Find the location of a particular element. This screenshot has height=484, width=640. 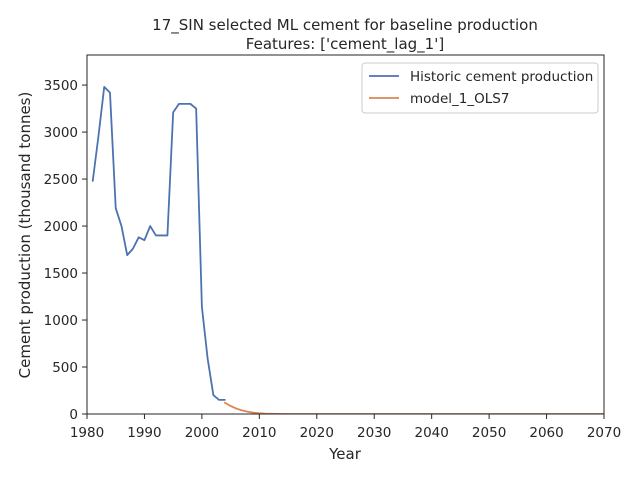

legend: Historic cement production model_1_OLS7 is located at coordinates (480, 88).